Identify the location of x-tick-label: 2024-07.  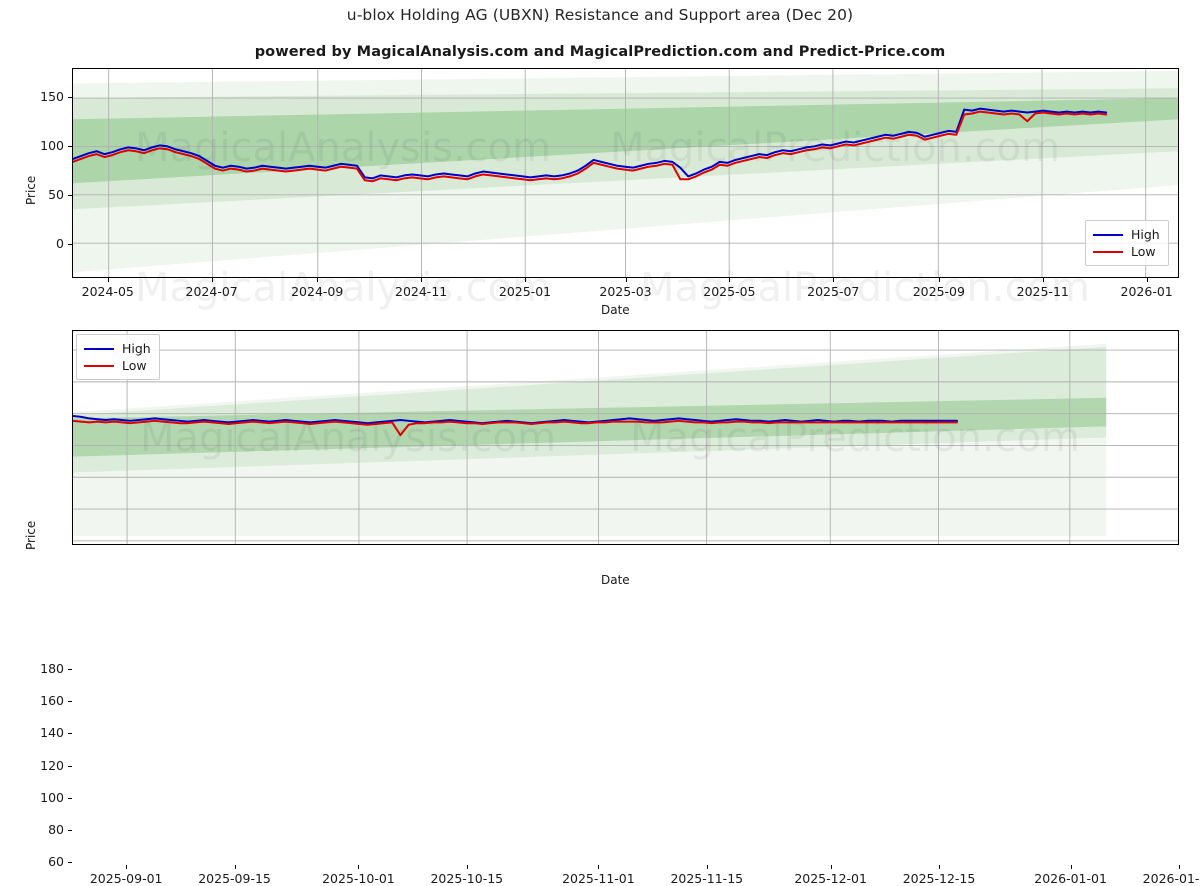
(211, 291).